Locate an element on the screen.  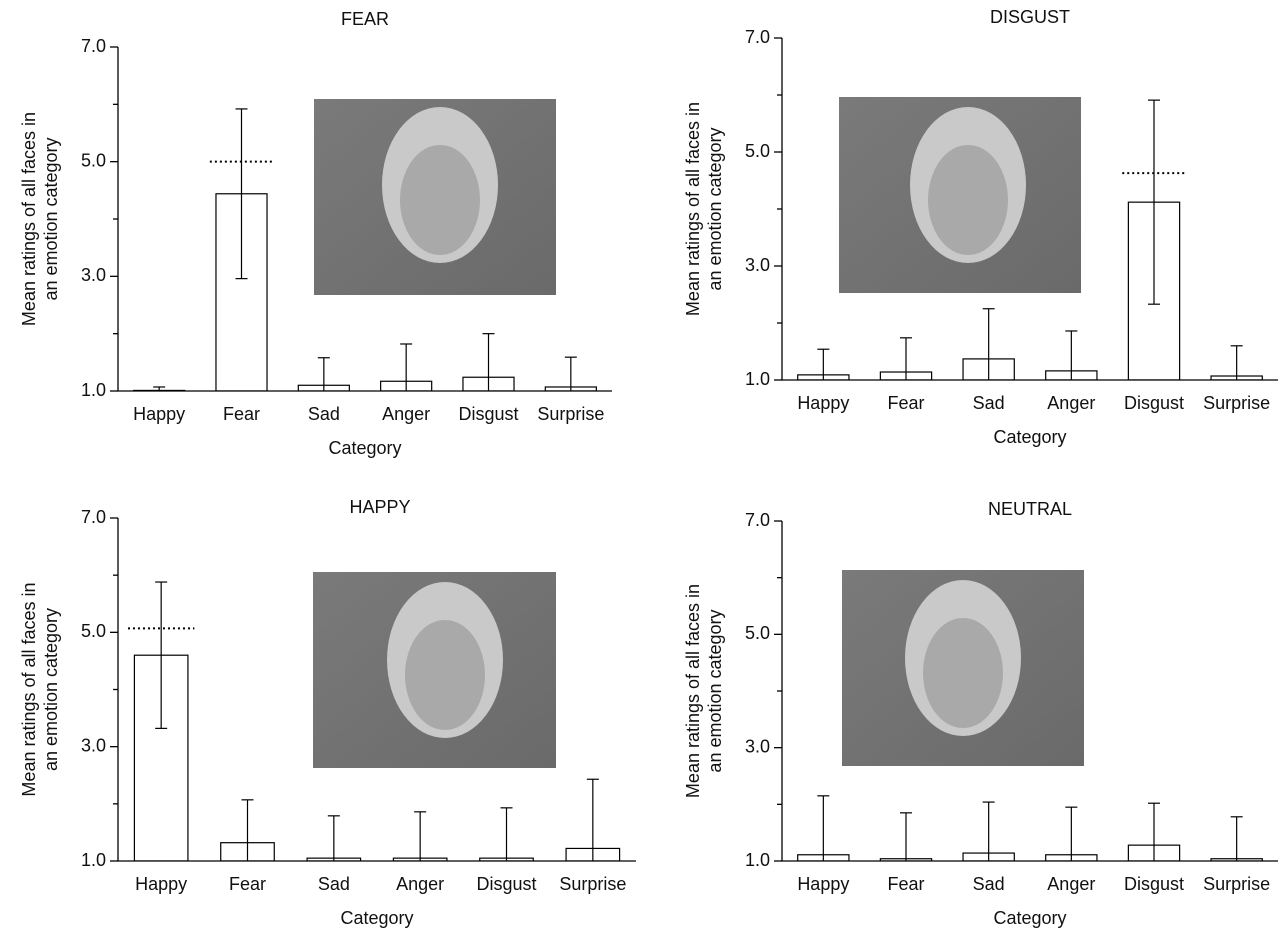
chart-title: HAPPY is located at coordinates (379, 507).